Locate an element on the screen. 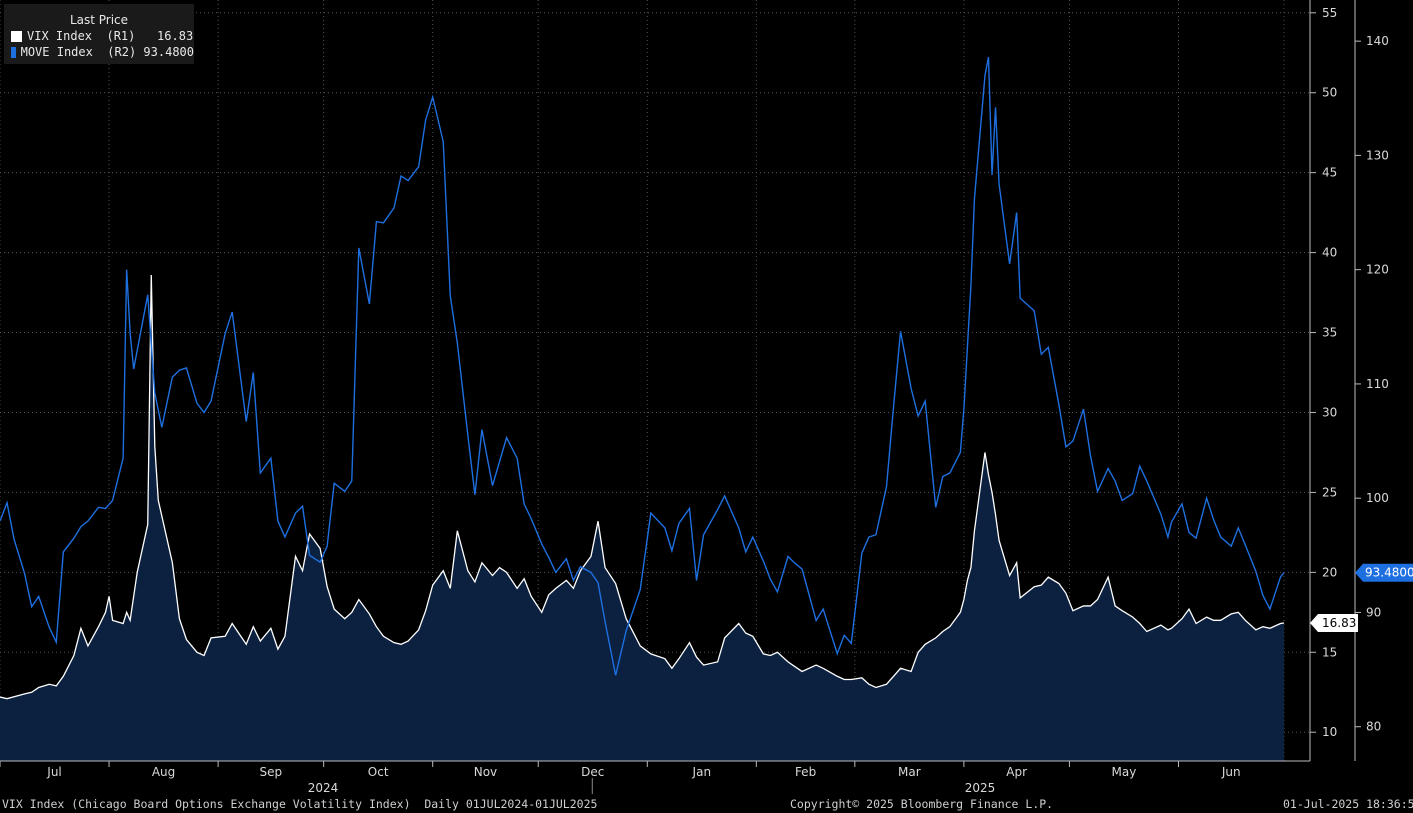 This screenshot has width=1413, height=813. vix-last-badge is located at coordinates (1334, 623).